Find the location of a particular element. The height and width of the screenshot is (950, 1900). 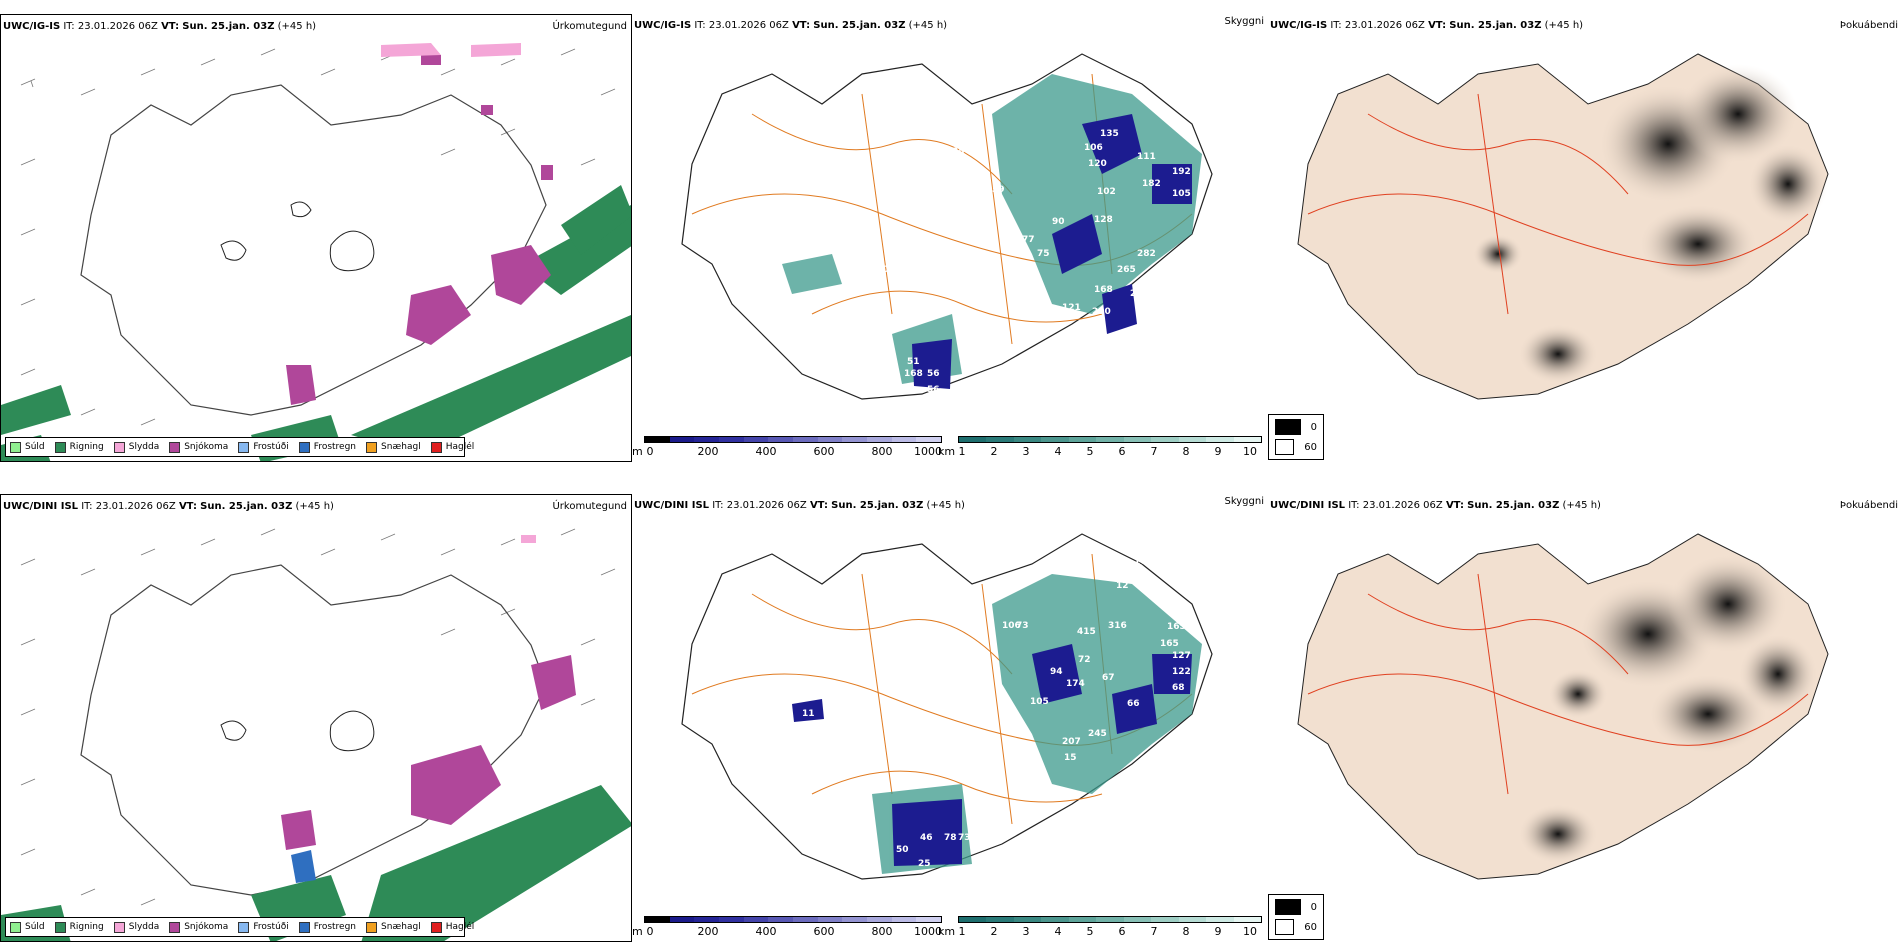

cloud-label: 75 is located at coordinates (1043, 254).